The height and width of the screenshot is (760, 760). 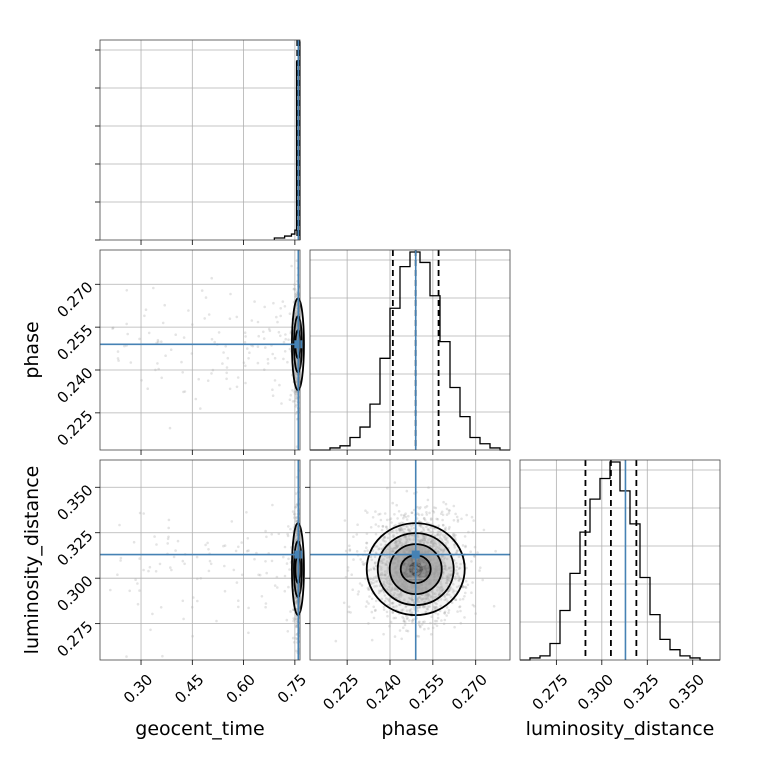 What do you see at coordinates (620, 586) in the screenshot?
I see `histogram-panel-luminosity_distance: 0.275 0.300 0.325 0.350` at bounding box center [620, 586].